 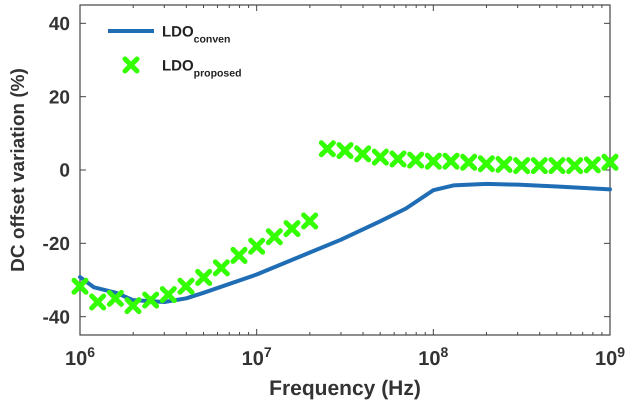 I want to click on x-tick-label: 10$^{7}$, so click(x=257, y=357).